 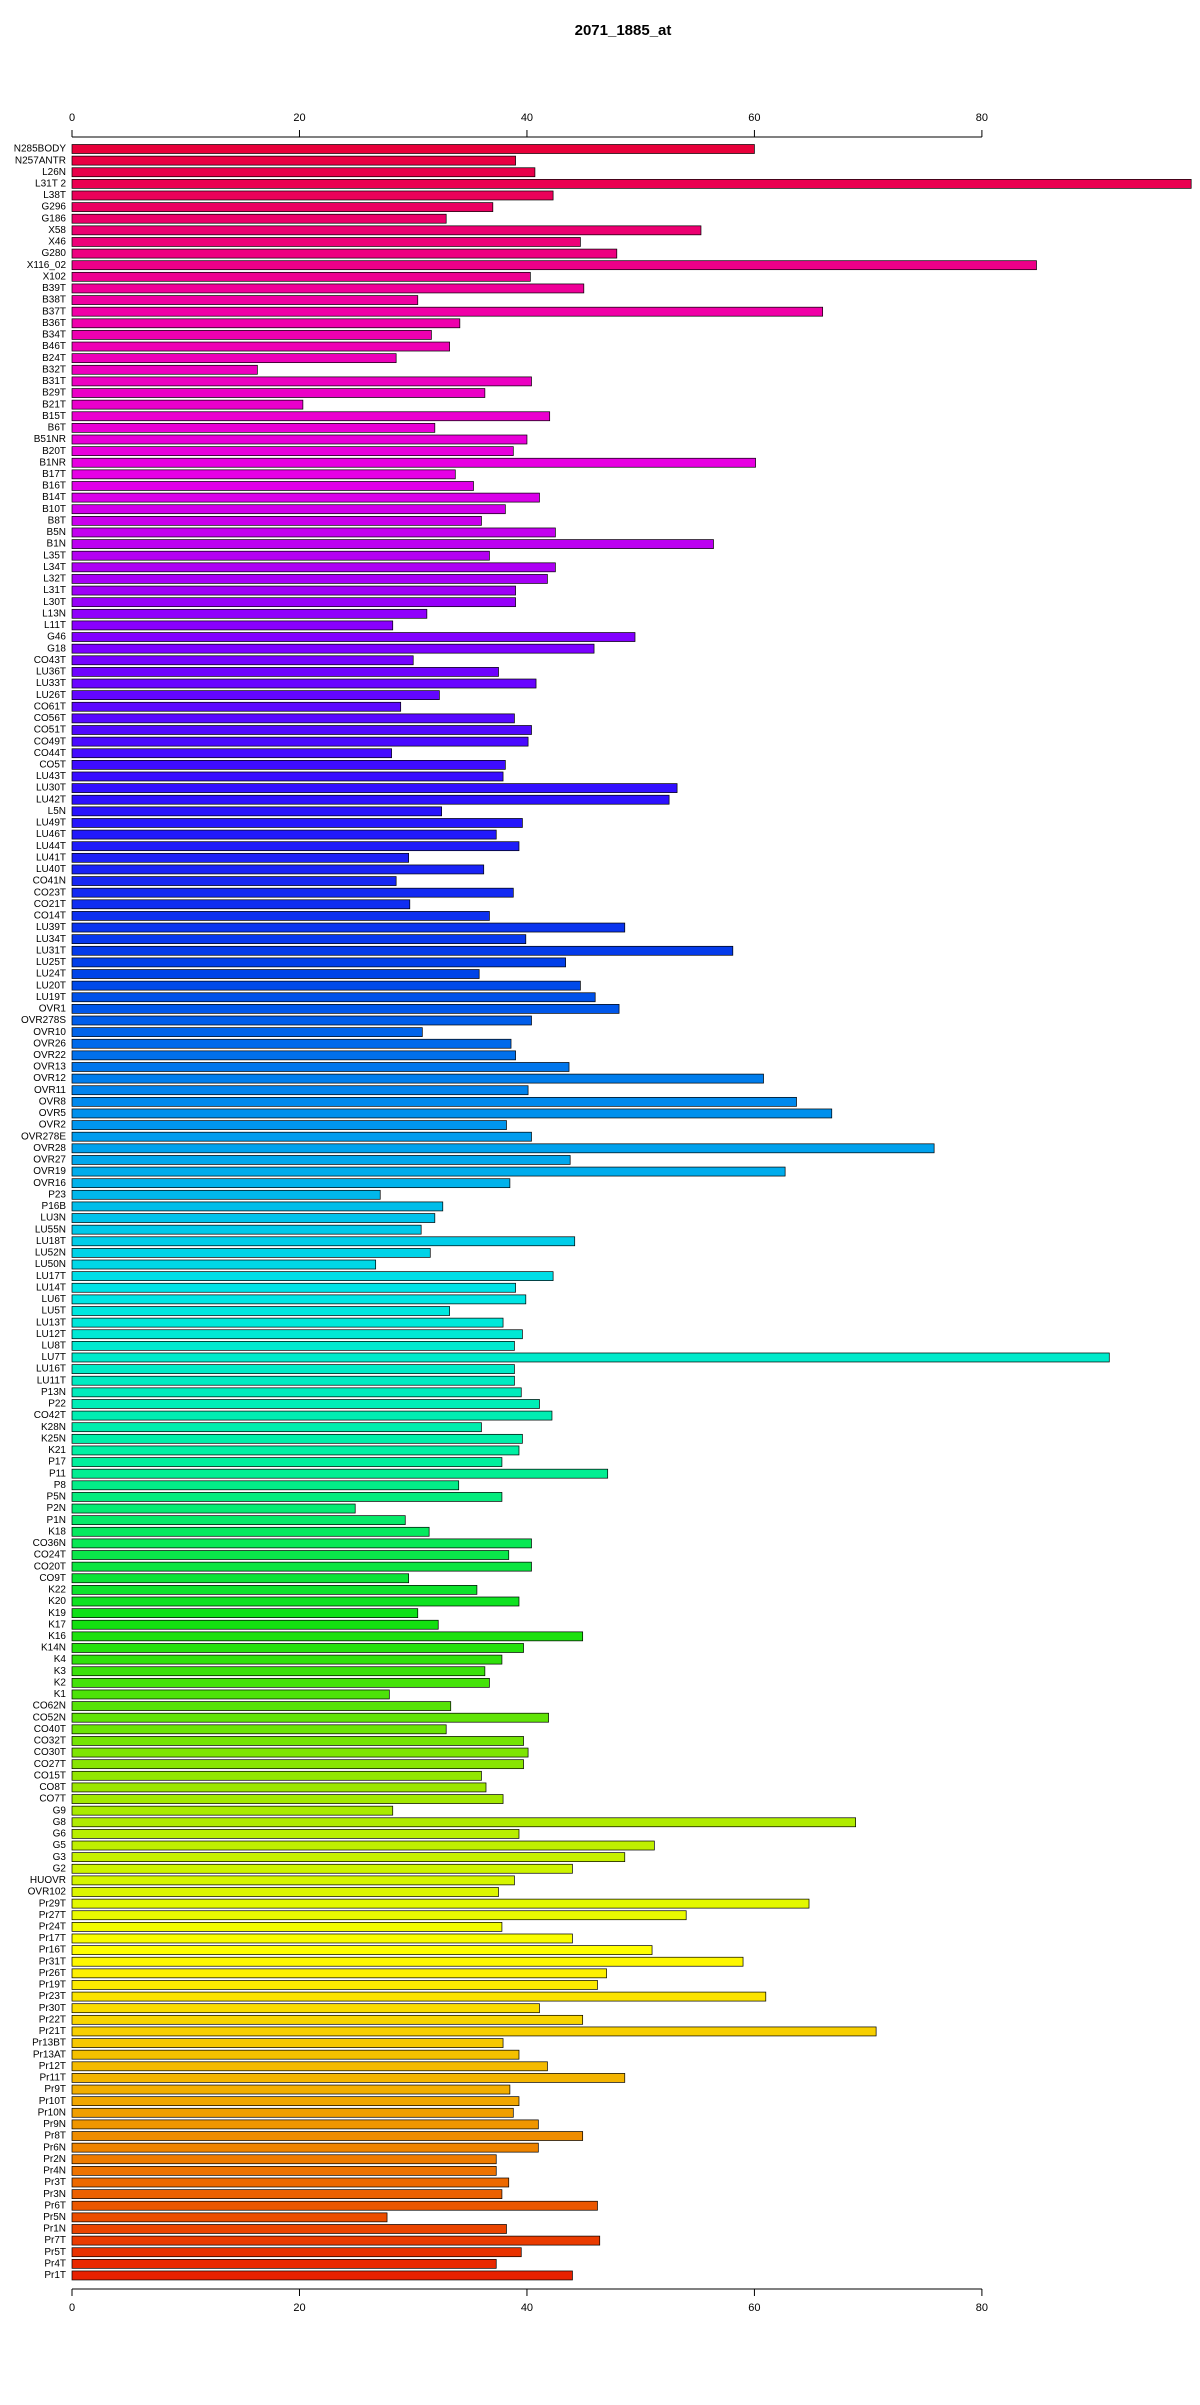 What do you see at coordinates (49, 1032) in the screenshot?
I see `y-tick-label: OVR10` at bounding box center [49, 1032].